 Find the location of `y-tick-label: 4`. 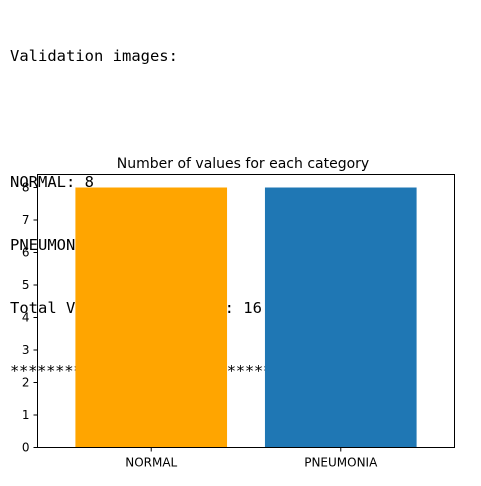

y-tick-label: 4 is located at coordinates (26, 318).